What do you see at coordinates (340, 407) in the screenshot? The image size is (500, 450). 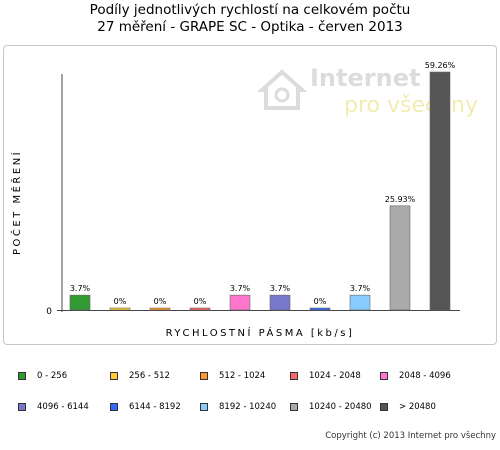 I see `legend-label-9: 10240 - 20480` at bounding box center [340, 407].